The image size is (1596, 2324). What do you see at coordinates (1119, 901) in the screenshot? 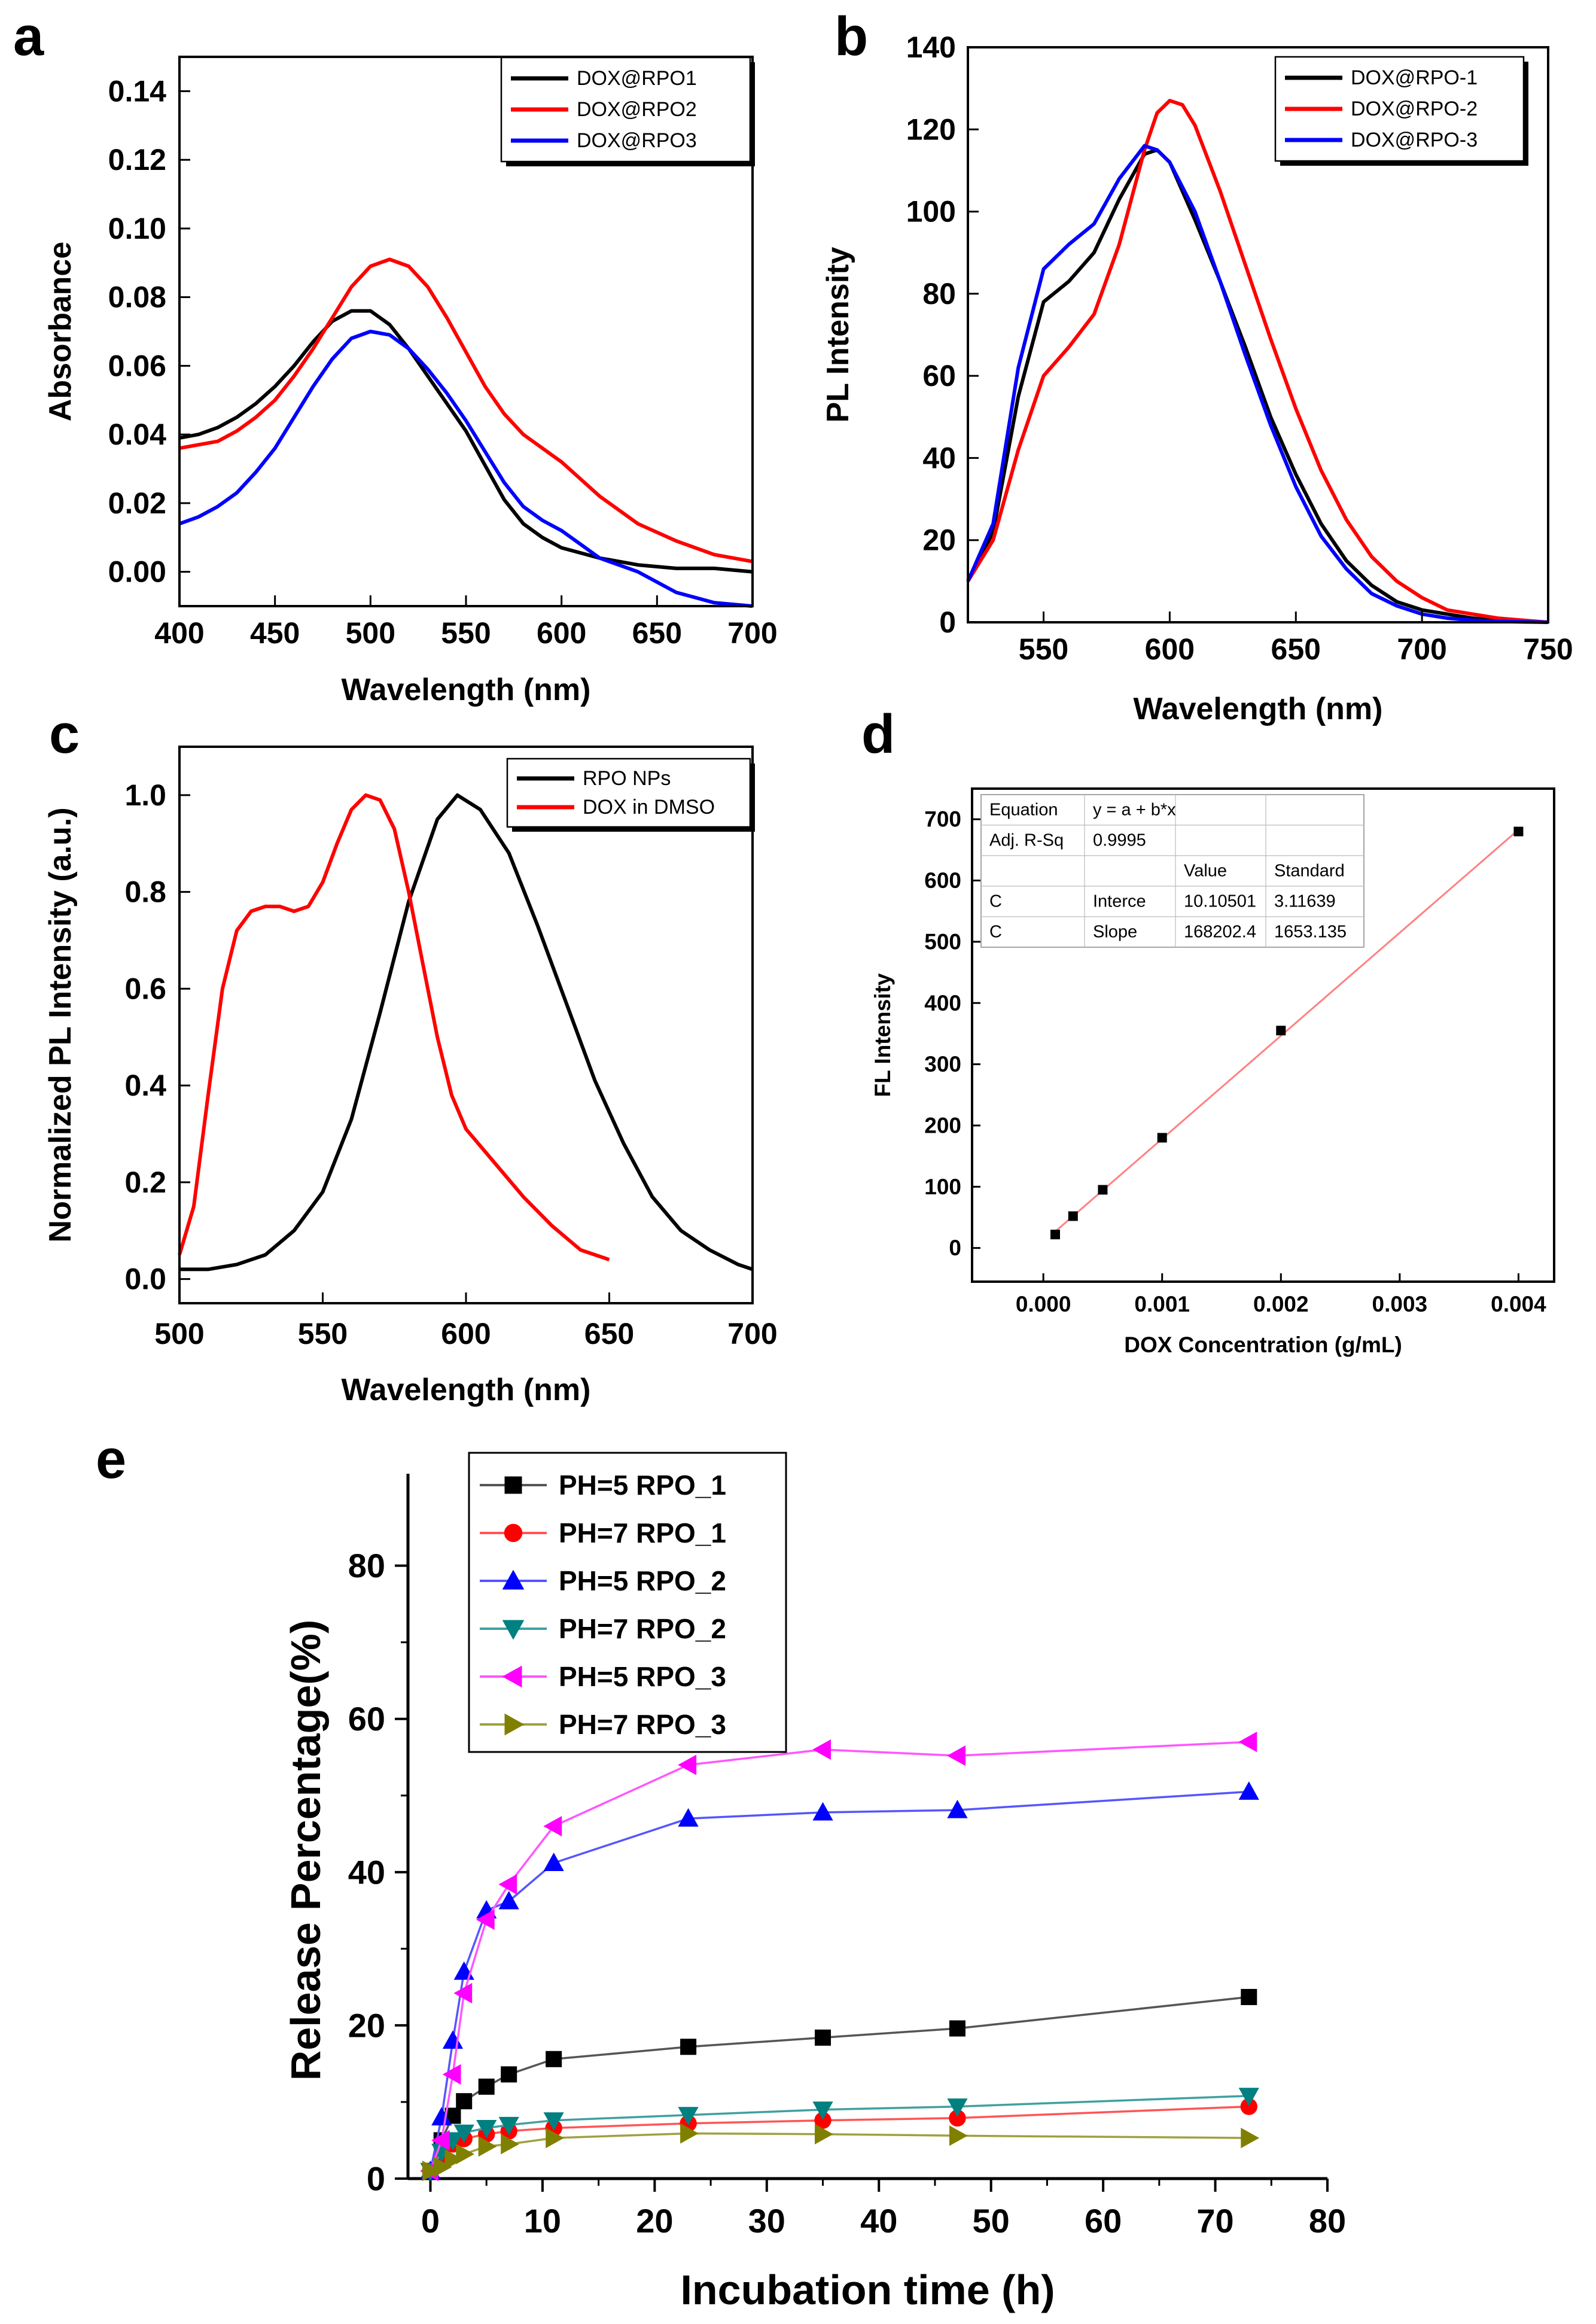
I see `chart-d-table-cell: Interce` at bounding box center [1119, 901].